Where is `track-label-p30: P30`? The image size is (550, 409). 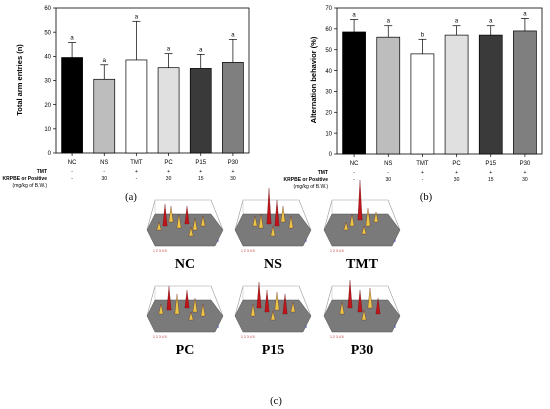
track-label-p30: P30 is located at coordinates (362, 350).